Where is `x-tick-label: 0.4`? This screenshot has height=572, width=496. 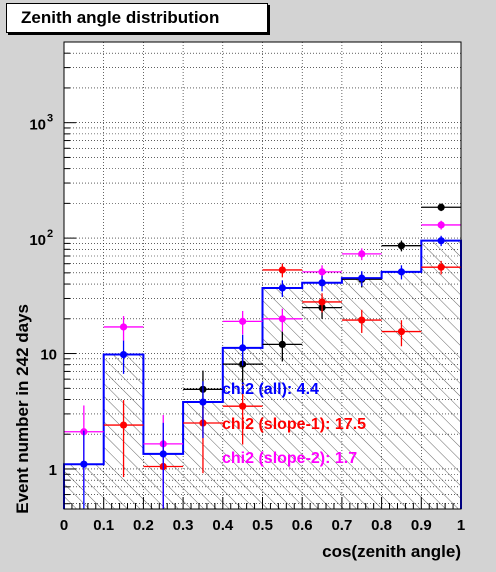 x-tick-label: 0.4 is located at coordinates (223, 525).